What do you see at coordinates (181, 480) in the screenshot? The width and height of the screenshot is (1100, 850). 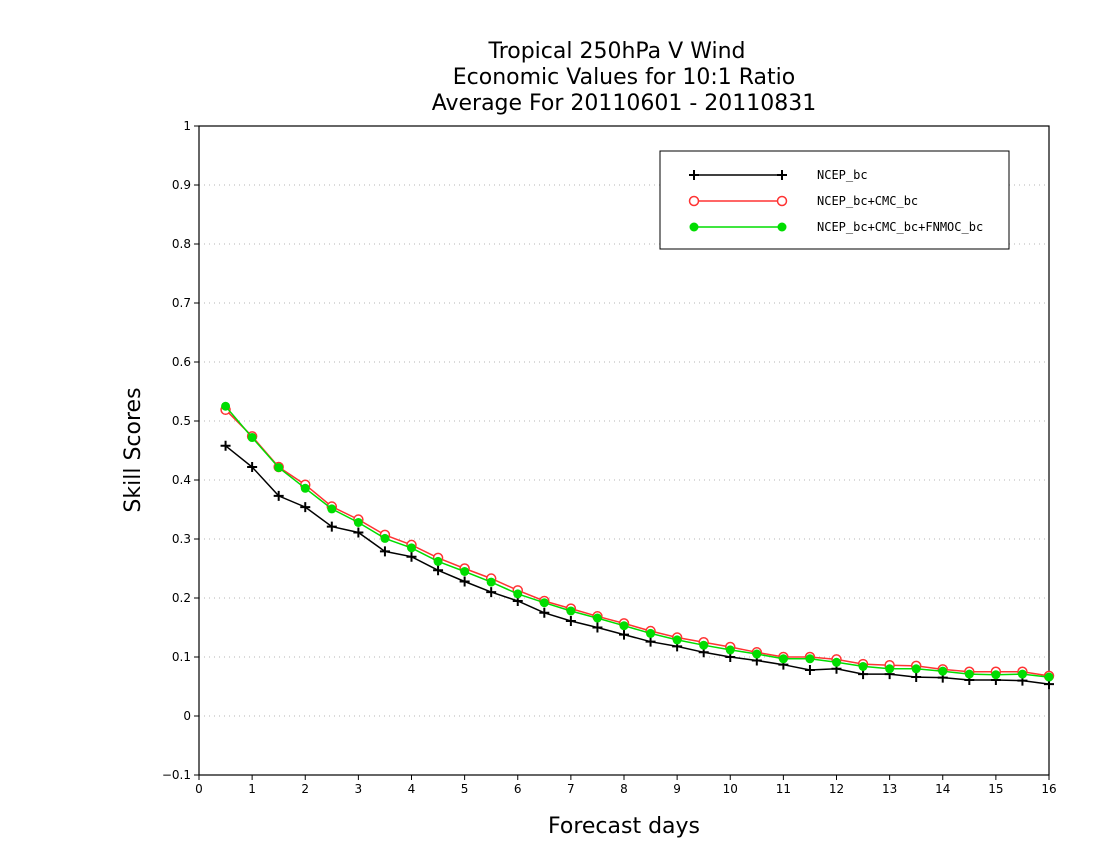 I see `y-tick-label: 0.4` at bounding box center [181, 480].